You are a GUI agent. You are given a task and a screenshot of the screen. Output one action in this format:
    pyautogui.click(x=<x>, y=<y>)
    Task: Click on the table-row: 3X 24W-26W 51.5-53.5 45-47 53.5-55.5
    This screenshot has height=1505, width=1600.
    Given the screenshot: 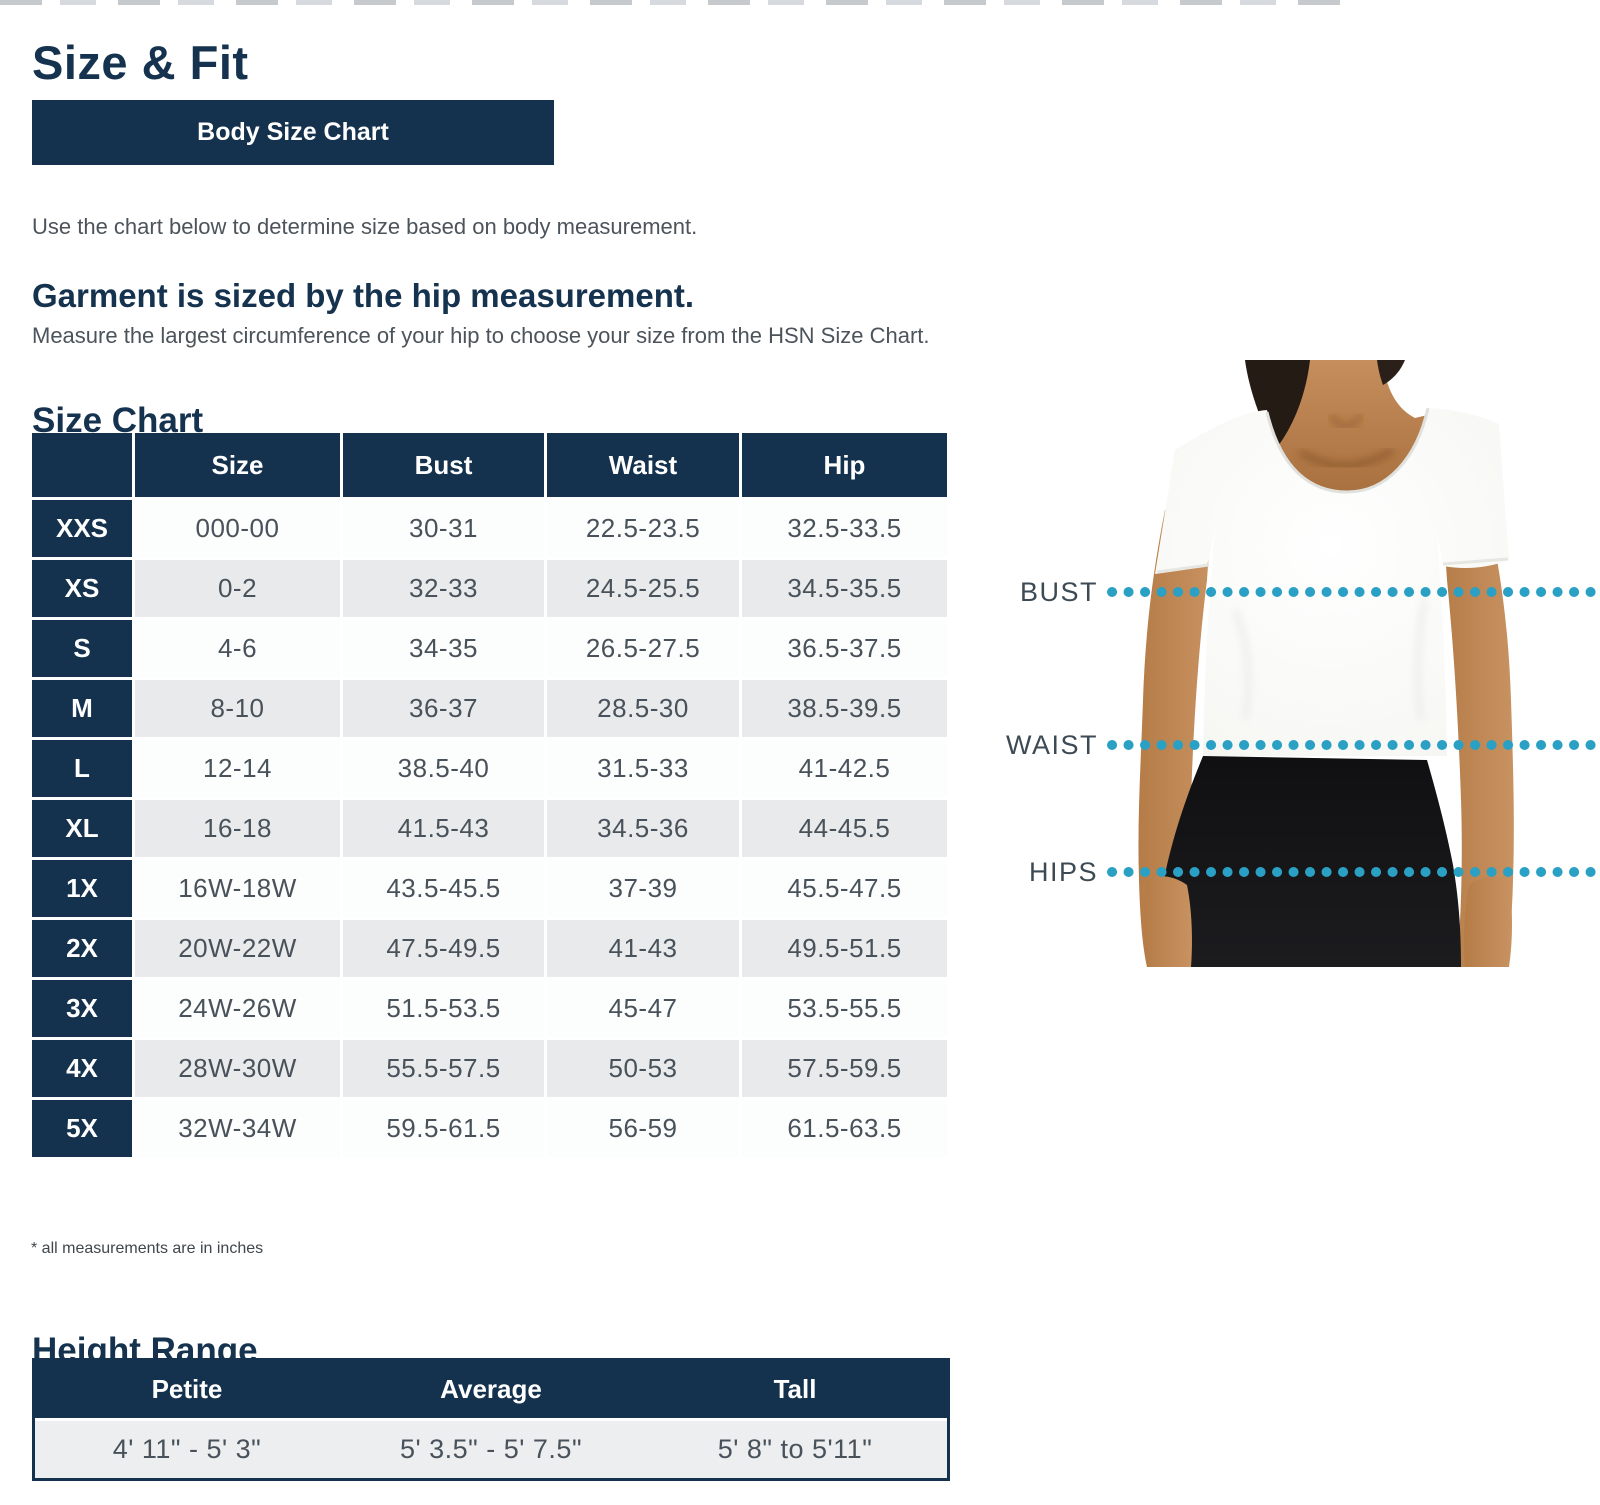 What is the action you would take?
    pyautogui.click(x=489, y=1008)
    